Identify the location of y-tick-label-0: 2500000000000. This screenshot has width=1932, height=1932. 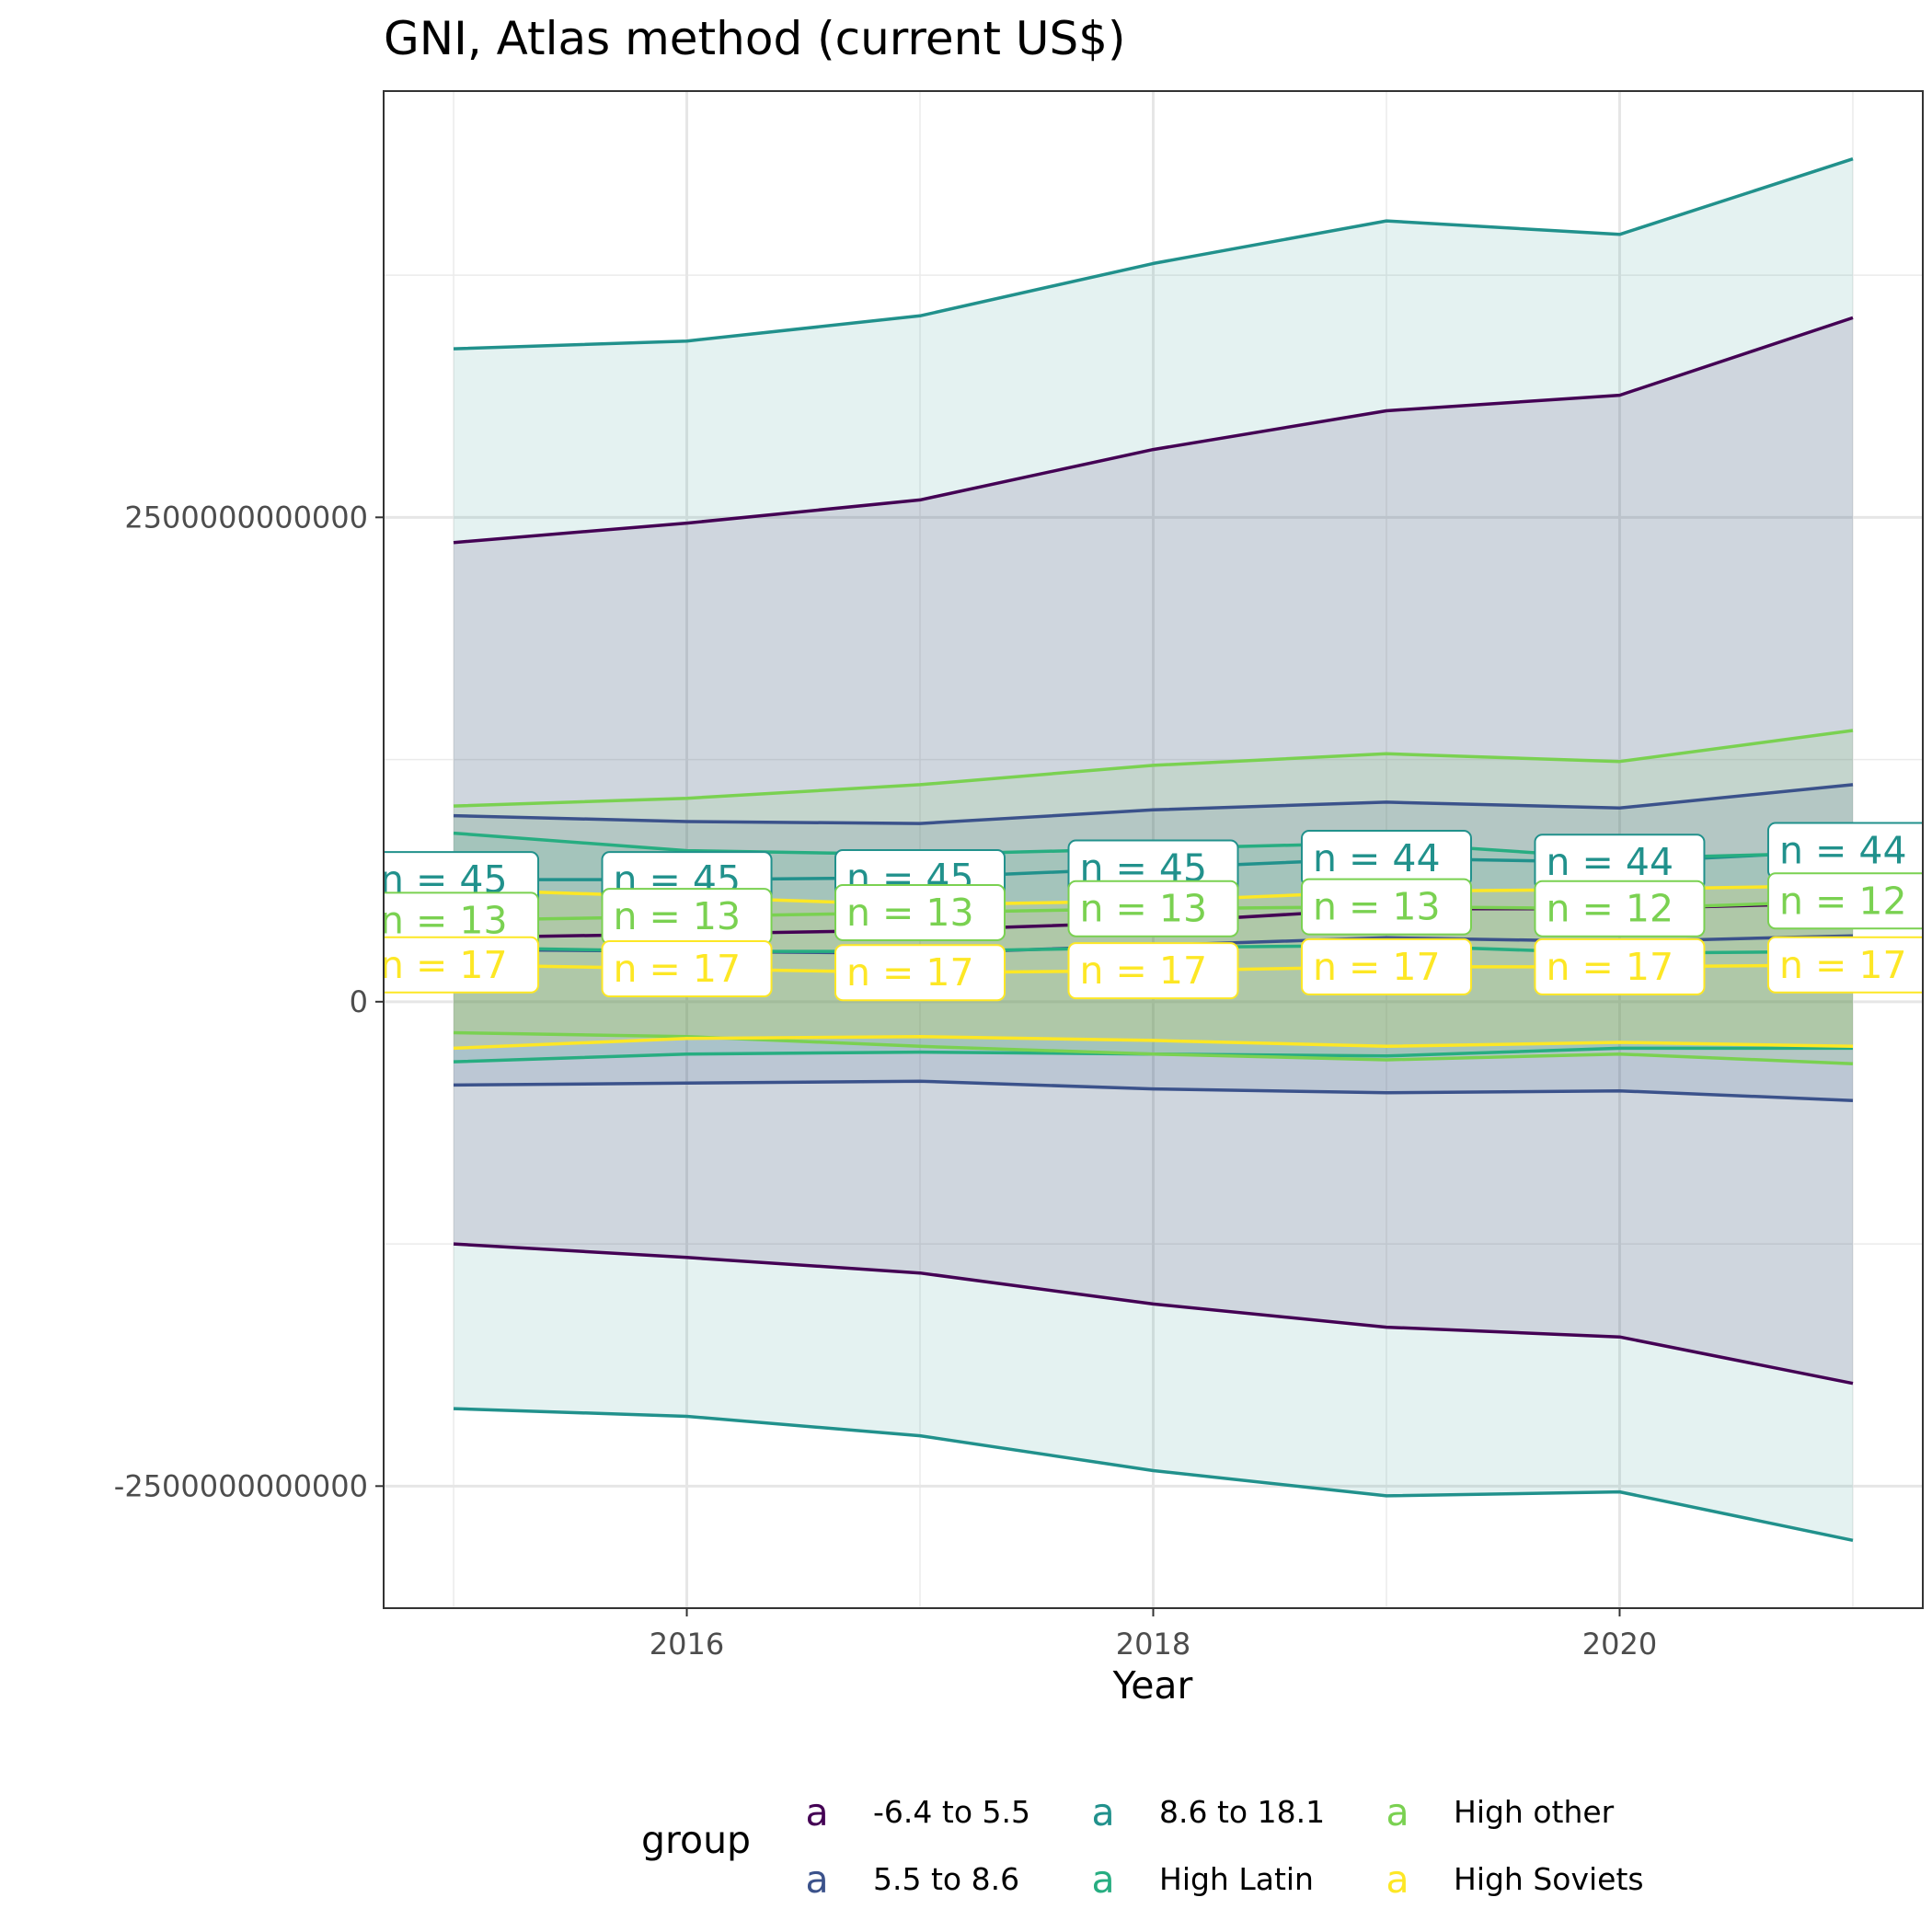
(246, 517).